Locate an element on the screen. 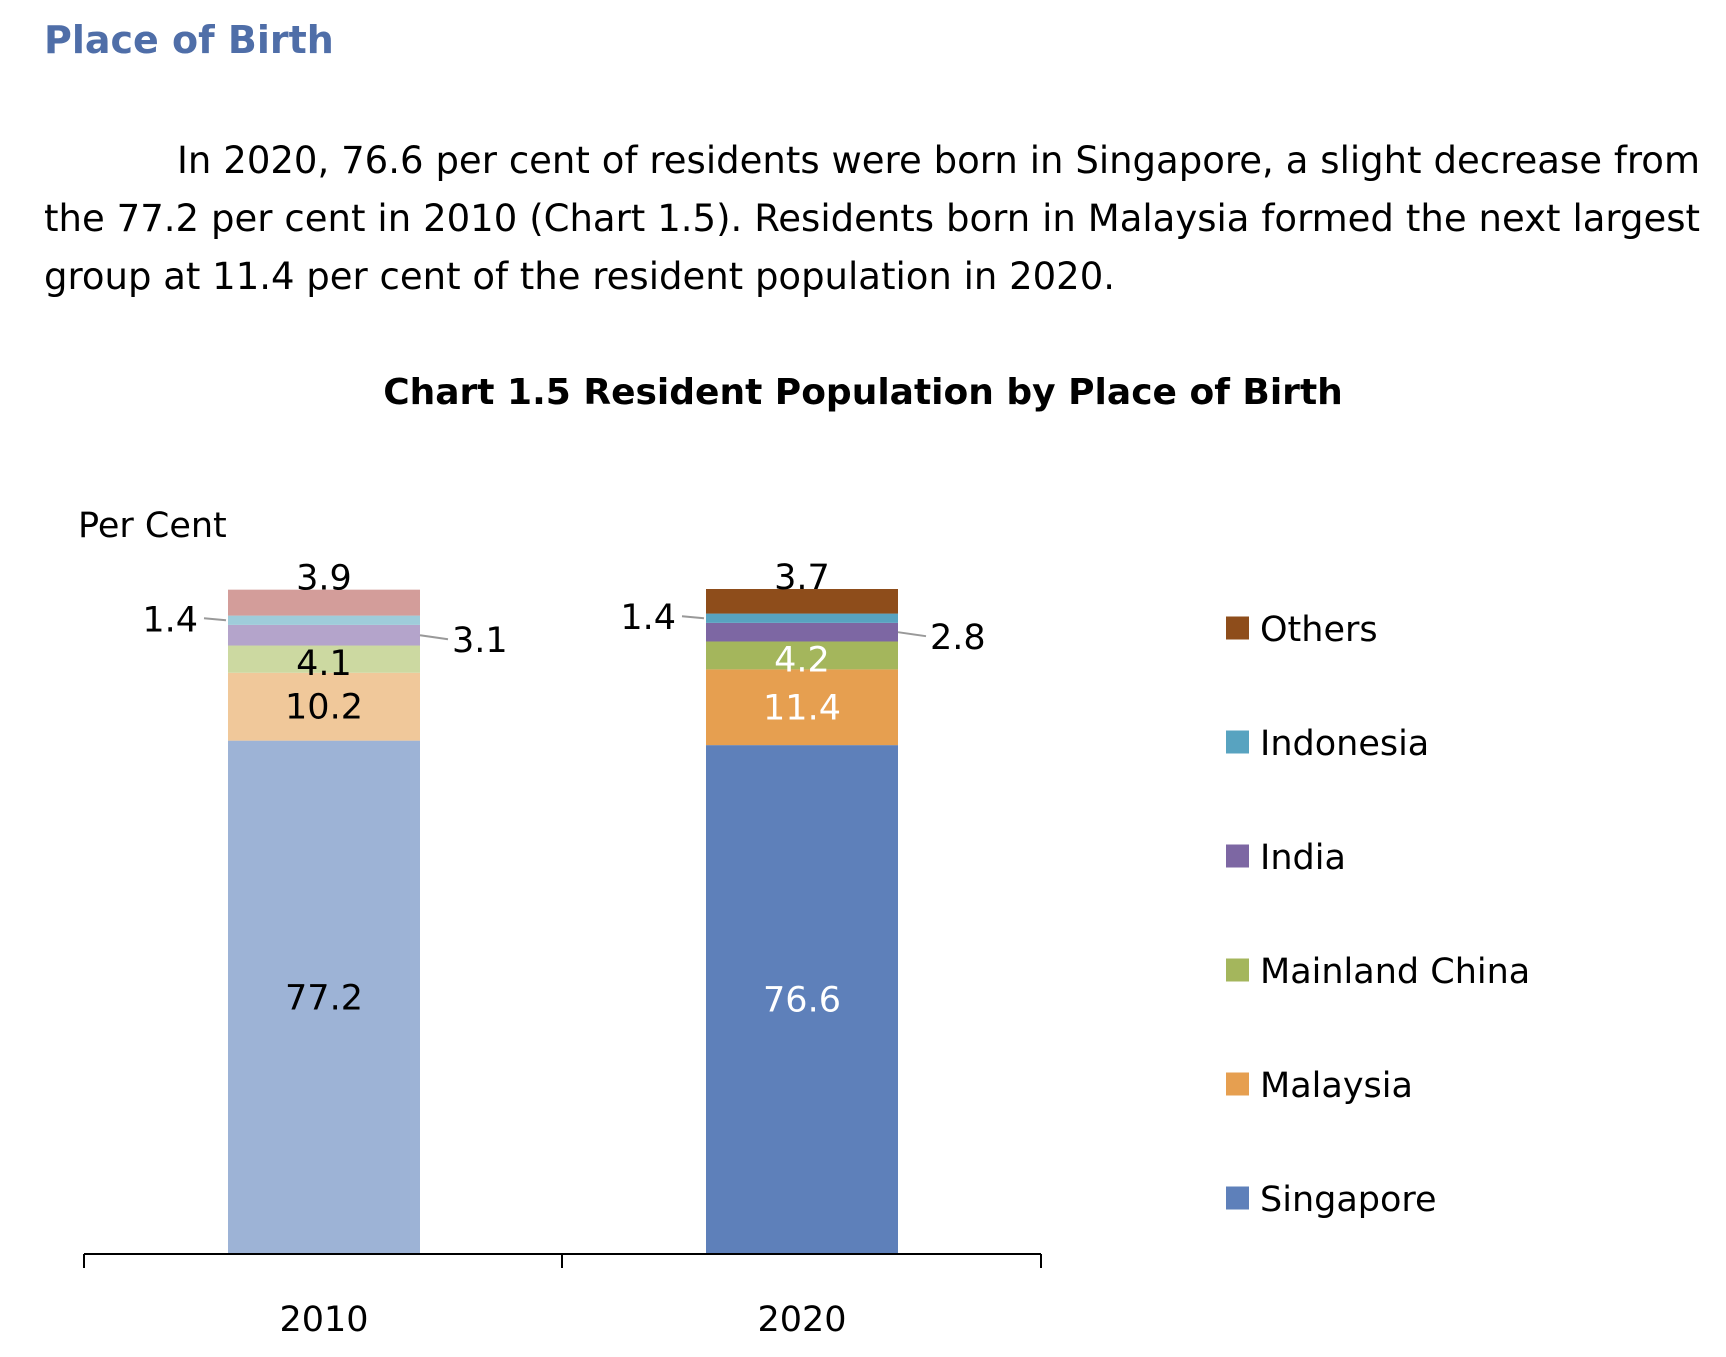 Image resolution: width=1726 pixels, height=1357 pixels. legend-swatch-india is located at coordinates (1237, 856).